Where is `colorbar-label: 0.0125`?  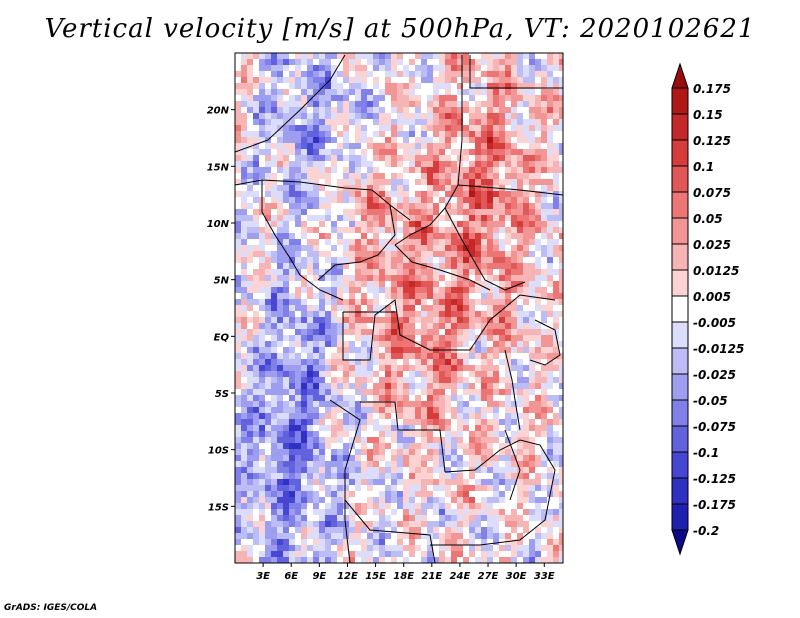 colorbar-label: 0.0125 is located at coordinates (716, 271).